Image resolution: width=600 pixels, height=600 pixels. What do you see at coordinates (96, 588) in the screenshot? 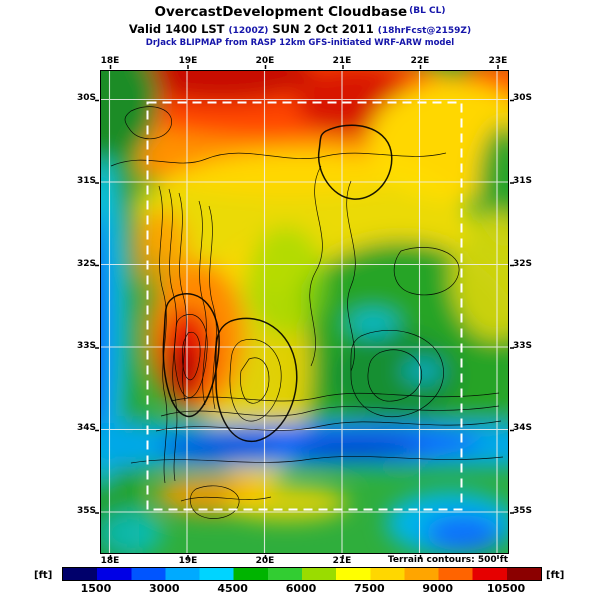
I see `colorbar-tick-label: 1500` at bounding box center [96, 588].